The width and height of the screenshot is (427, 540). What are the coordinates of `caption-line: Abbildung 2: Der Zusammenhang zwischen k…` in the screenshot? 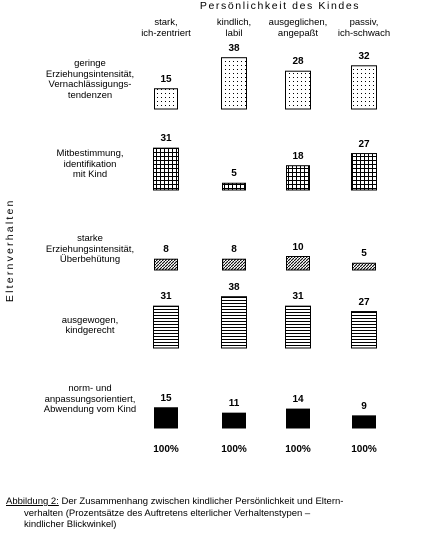 It's located at (213, 502).